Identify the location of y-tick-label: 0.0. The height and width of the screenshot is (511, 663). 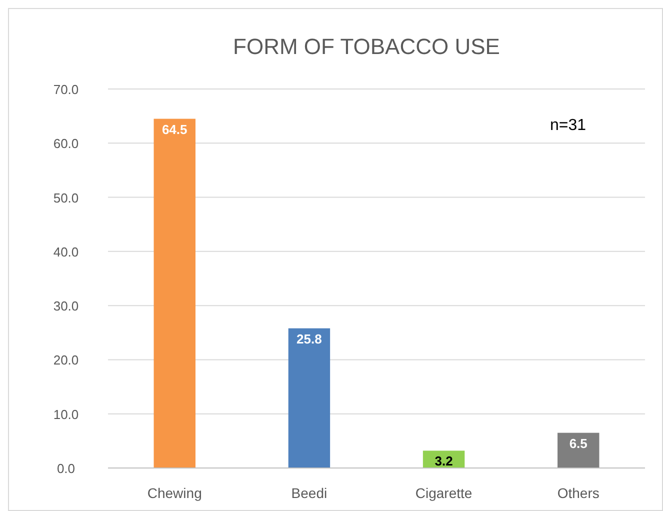
(66, 468).